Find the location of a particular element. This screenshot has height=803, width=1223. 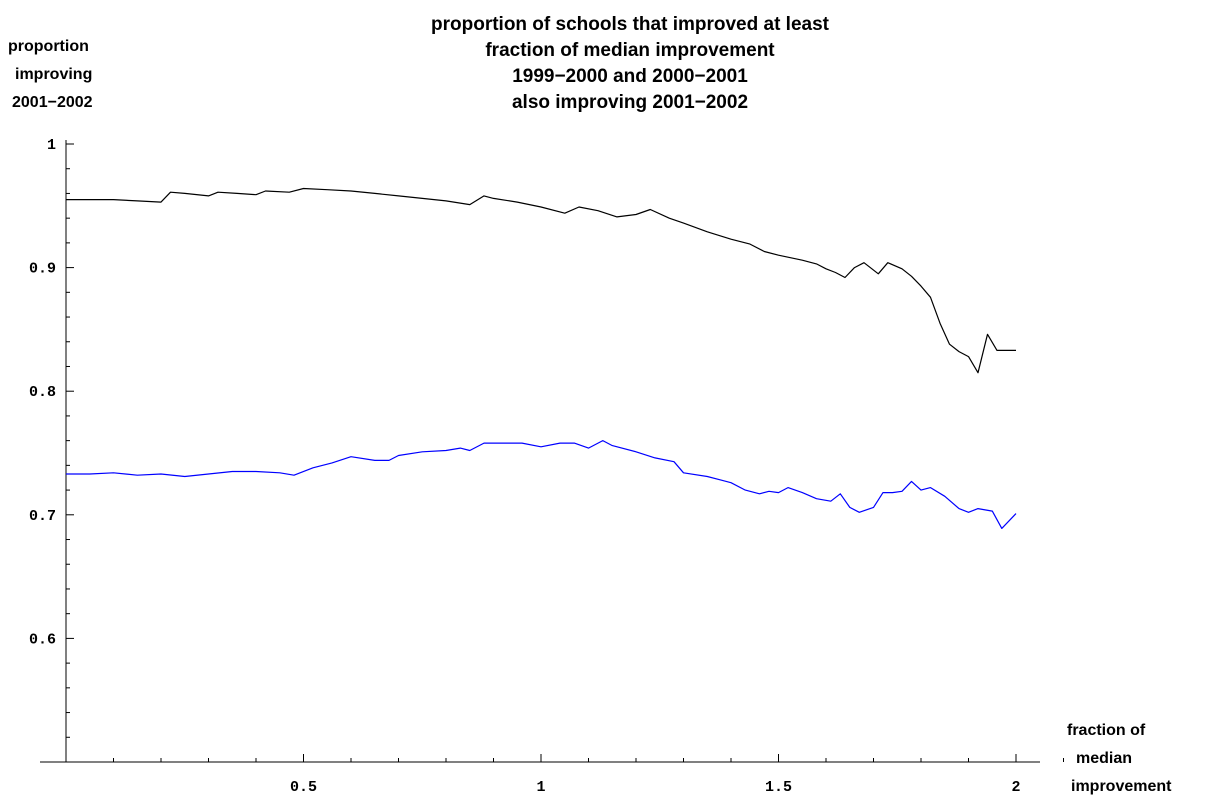

y-axis-label: proportion improving 2001−2002 is located at coordinates (50, 74).